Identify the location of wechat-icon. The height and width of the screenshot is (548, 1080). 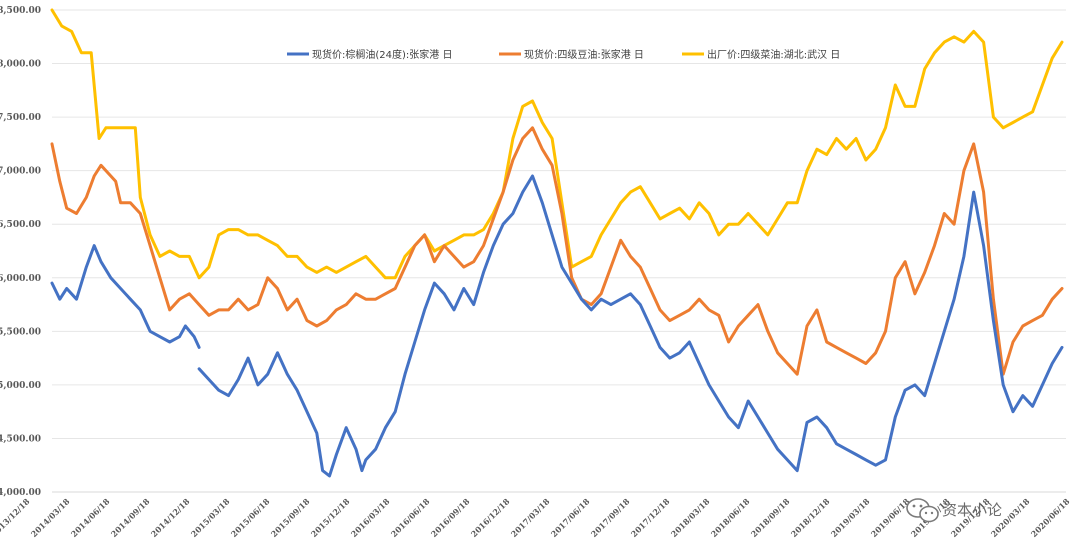
(922, 510).